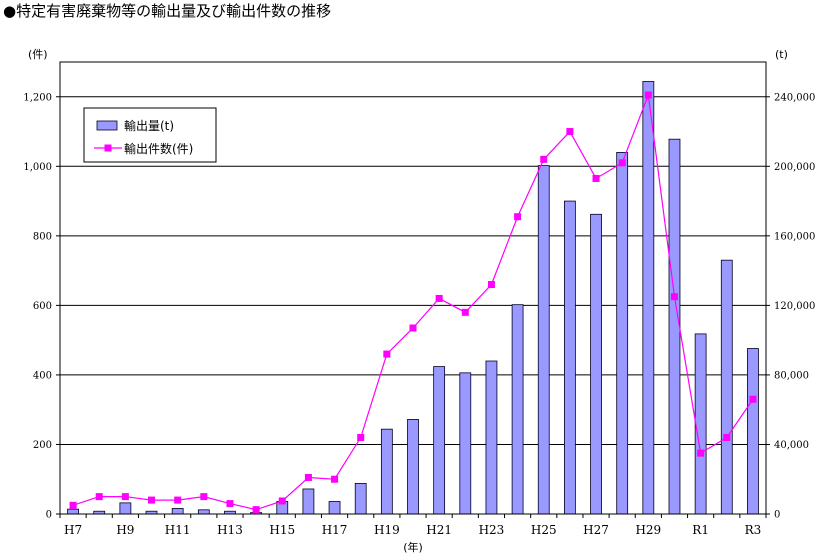 The image size is (818, 557). Describe the element at coordinates (794, 167) in the screenshot. I see `y-right-tick-label: 200,000` at that location.